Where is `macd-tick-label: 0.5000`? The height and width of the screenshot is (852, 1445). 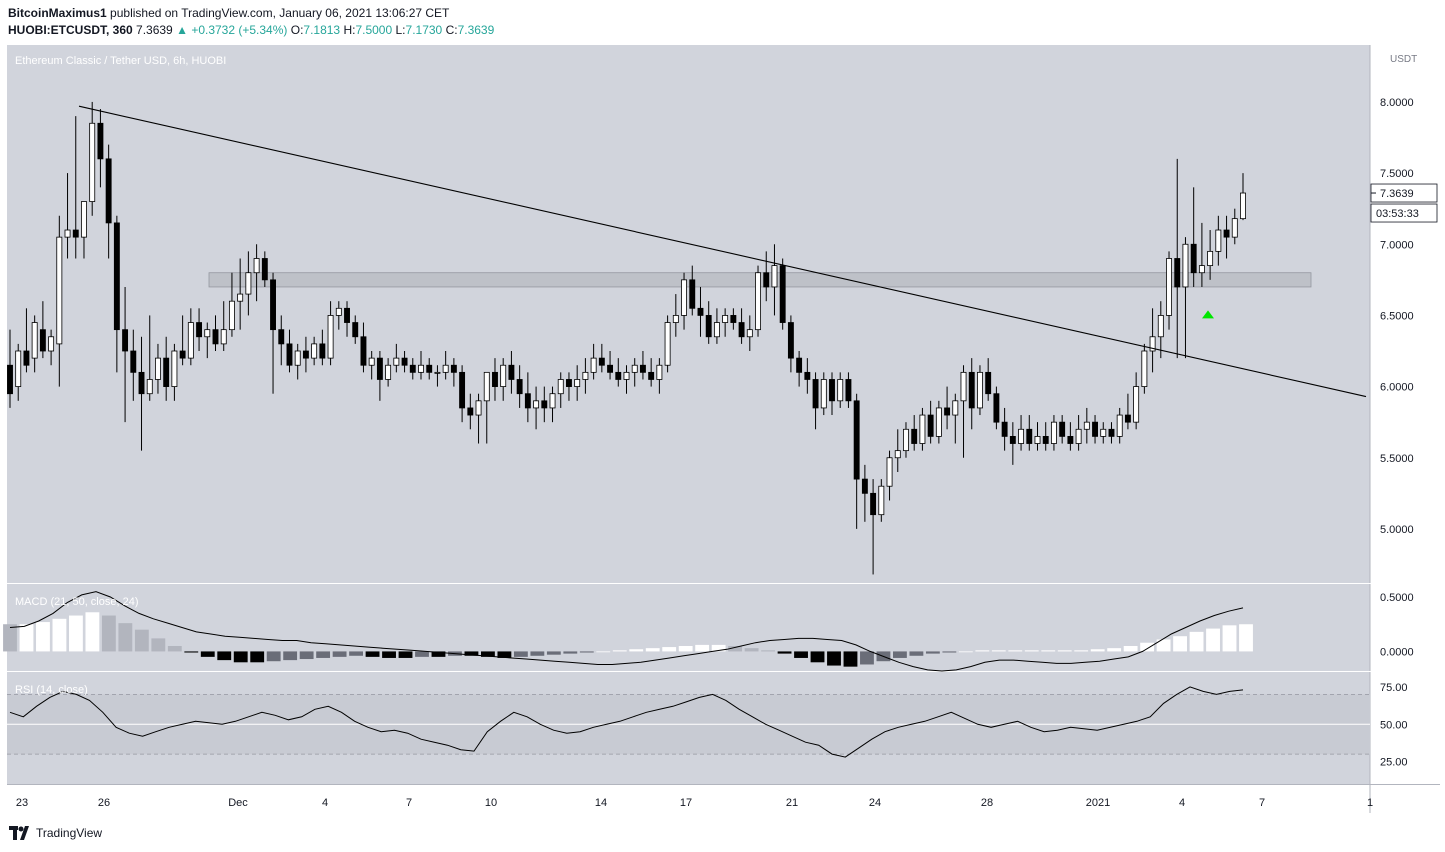 macd-tick-label: 0.5000 is located at coordinates (1397, 598).